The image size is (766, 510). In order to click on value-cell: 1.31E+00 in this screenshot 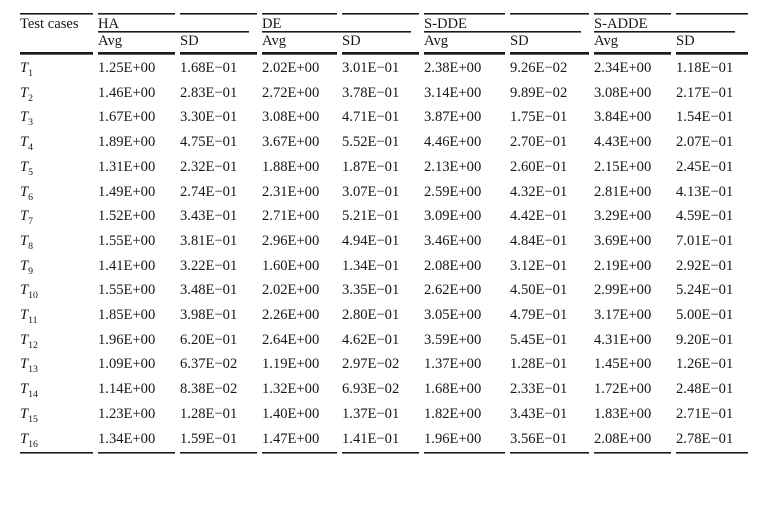, I will do `click(127, 166)`.